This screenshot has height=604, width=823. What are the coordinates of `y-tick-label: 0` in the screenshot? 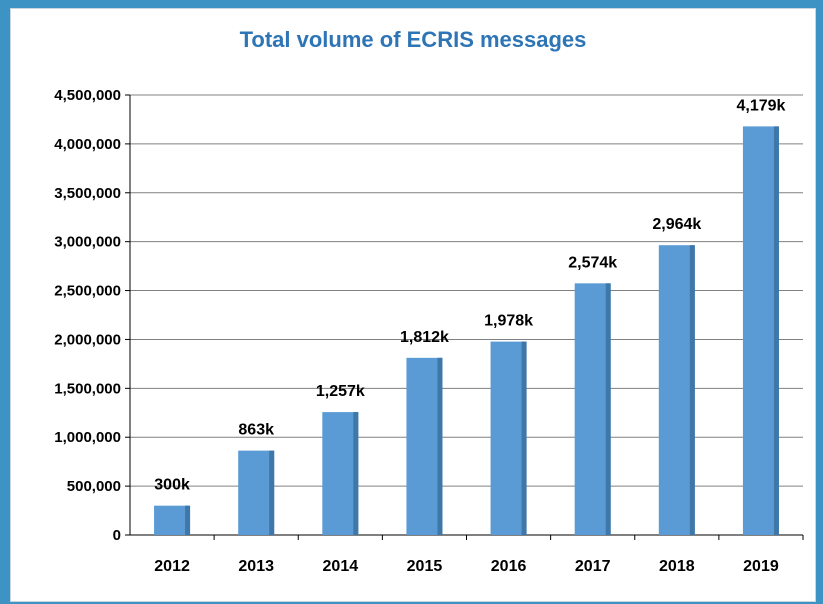 It's located at (117, 535).